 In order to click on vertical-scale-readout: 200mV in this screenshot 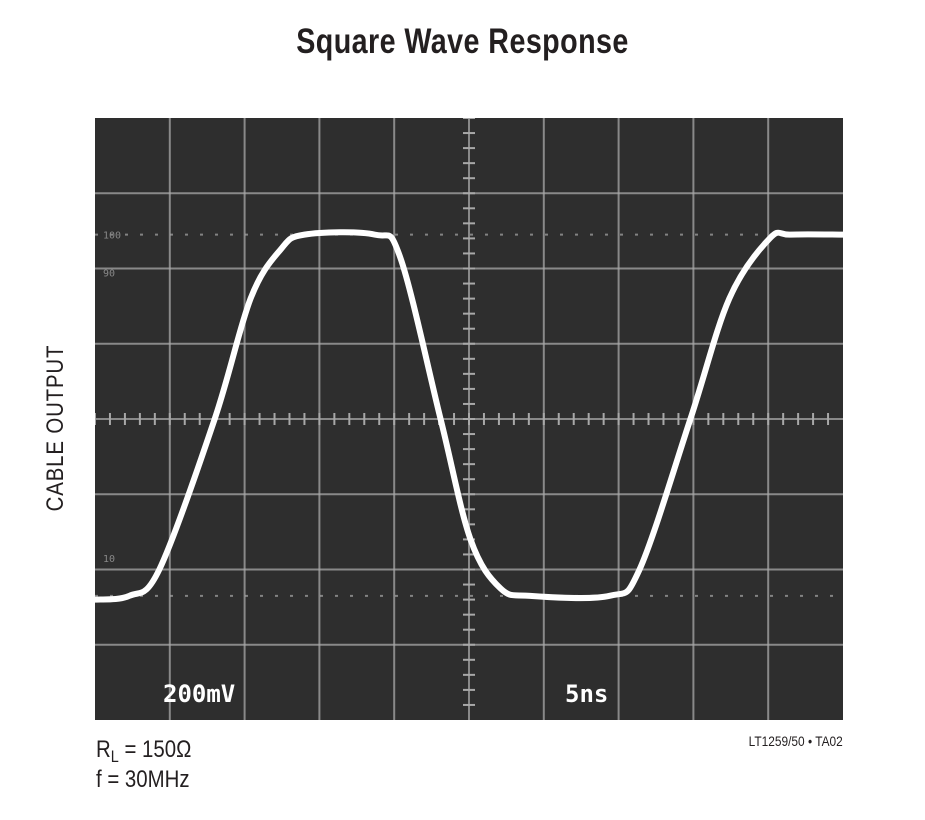, I will do `click(199, 694)`.